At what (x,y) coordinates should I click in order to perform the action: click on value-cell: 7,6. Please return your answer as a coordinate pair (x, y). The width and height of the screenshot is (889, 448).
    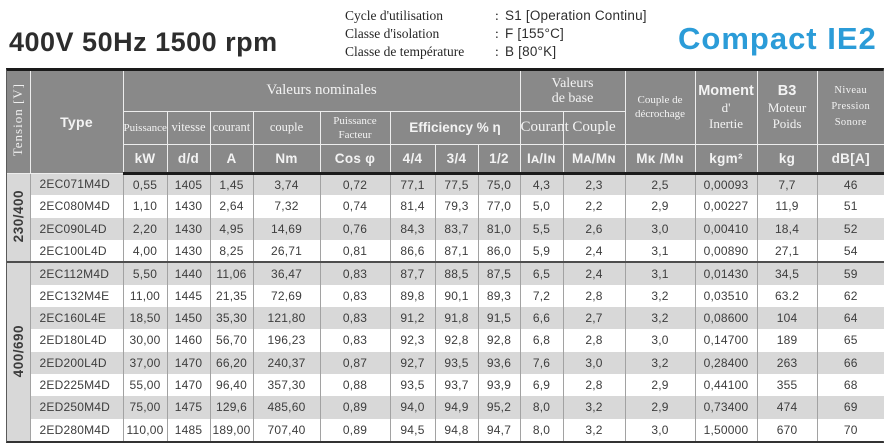
    Looking at the image, I should click on (541, 362).